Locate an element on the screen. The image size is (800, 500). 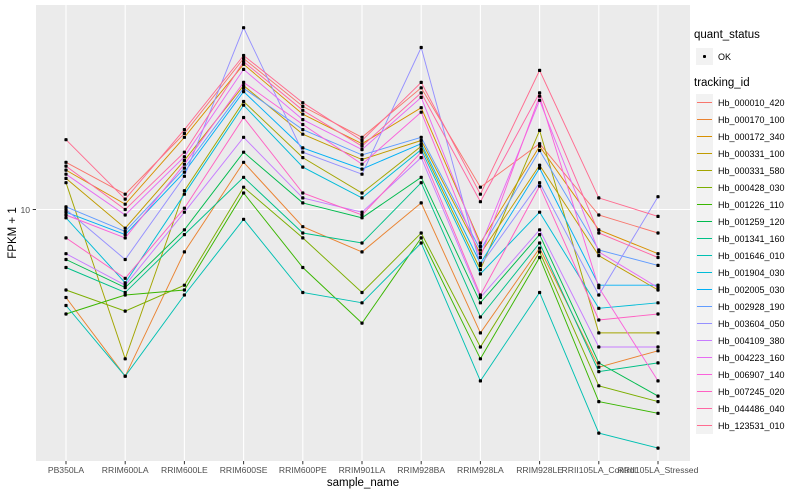
legend-item-label: Hb_004109_380 is located at coordinates (751, 340).